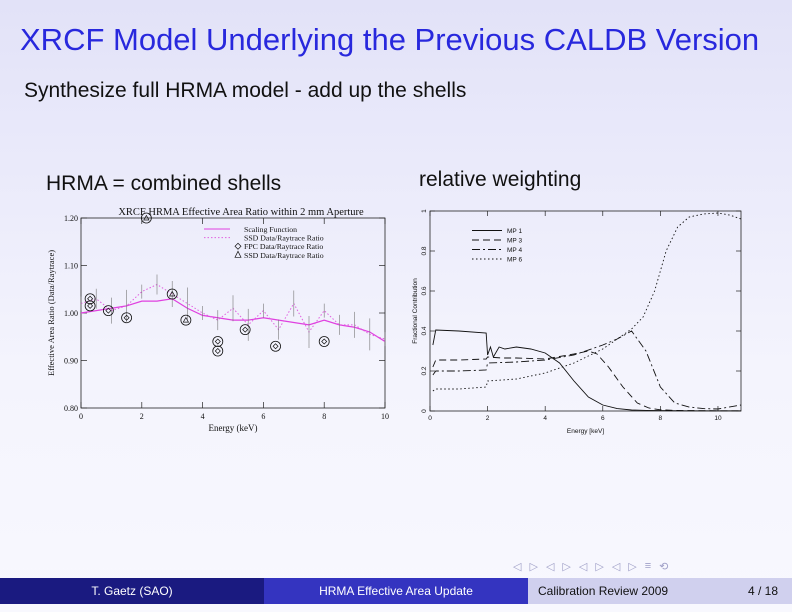  Describe the element at coordinates (585, 431) in the screenshot. I see `x-axis-label: Energy [keV]` at that location.